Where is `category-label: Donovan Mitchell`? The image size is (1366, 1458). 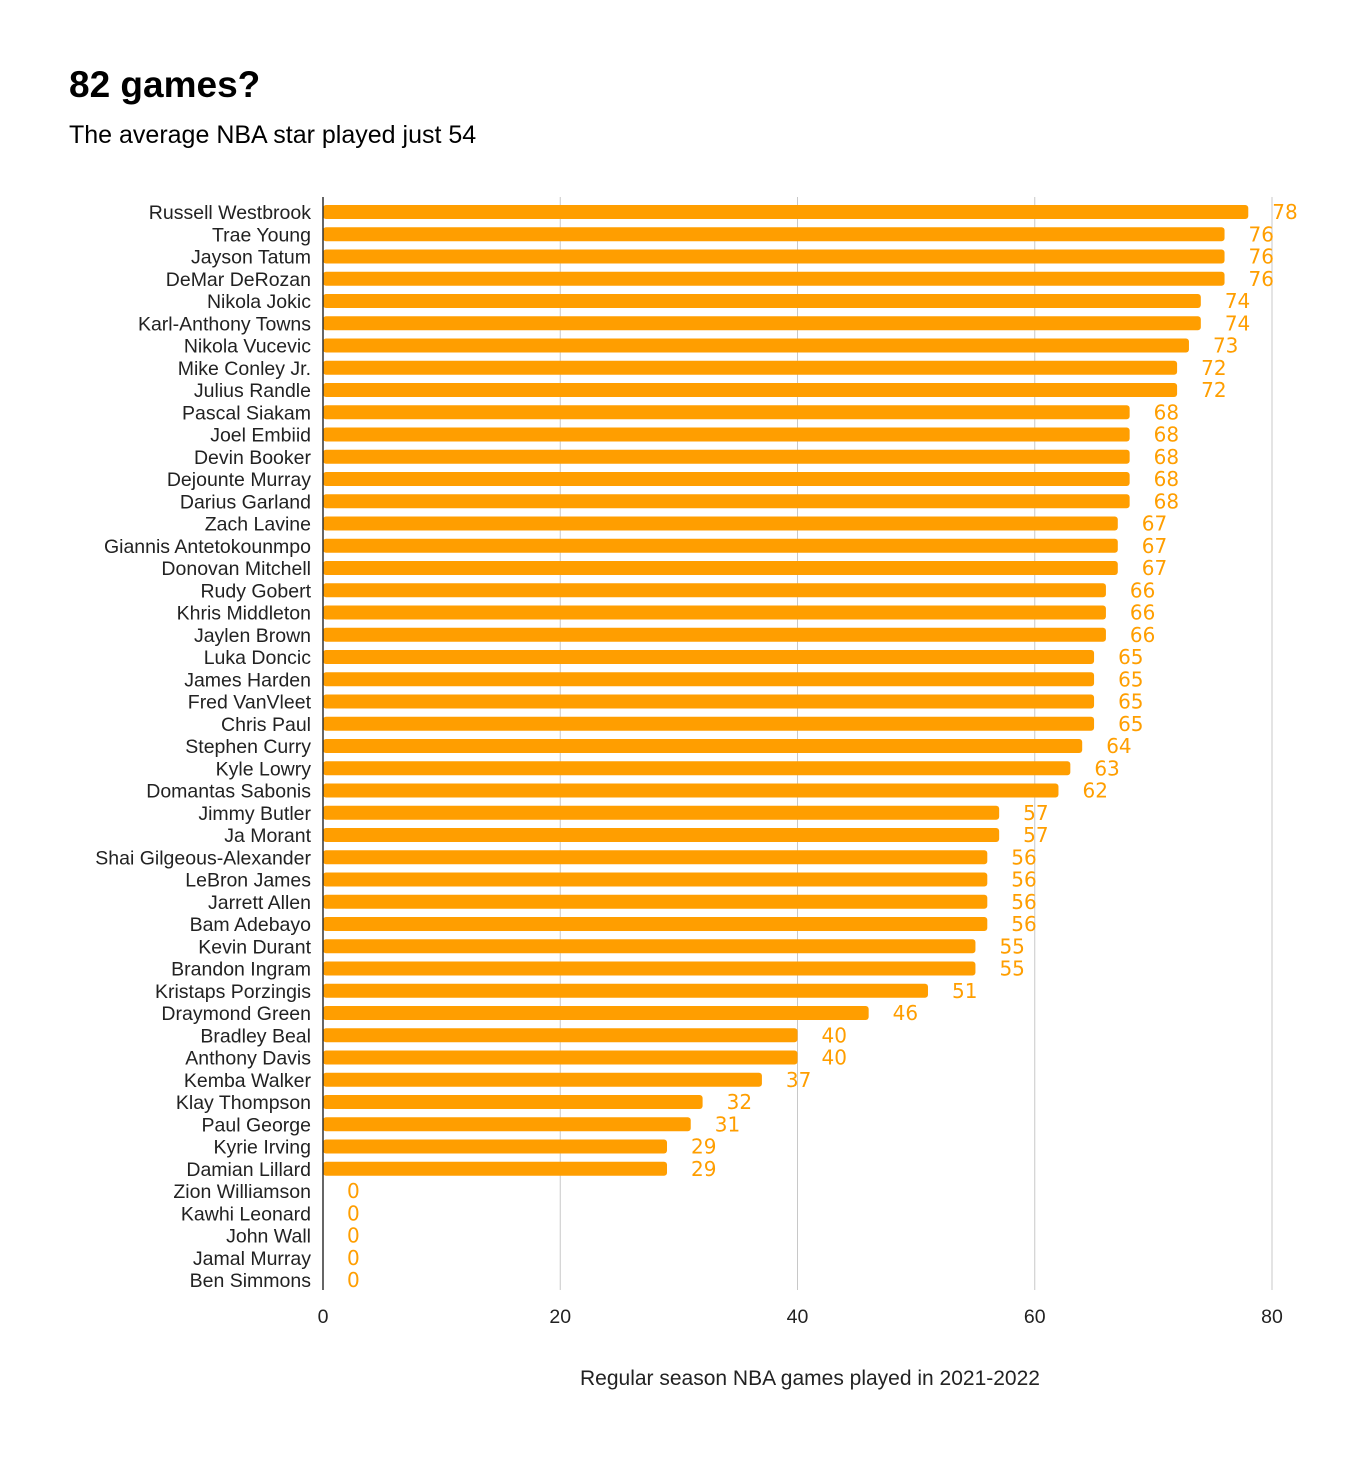 category-label: Donovan Mitchell is located at coordinates (236, 569).